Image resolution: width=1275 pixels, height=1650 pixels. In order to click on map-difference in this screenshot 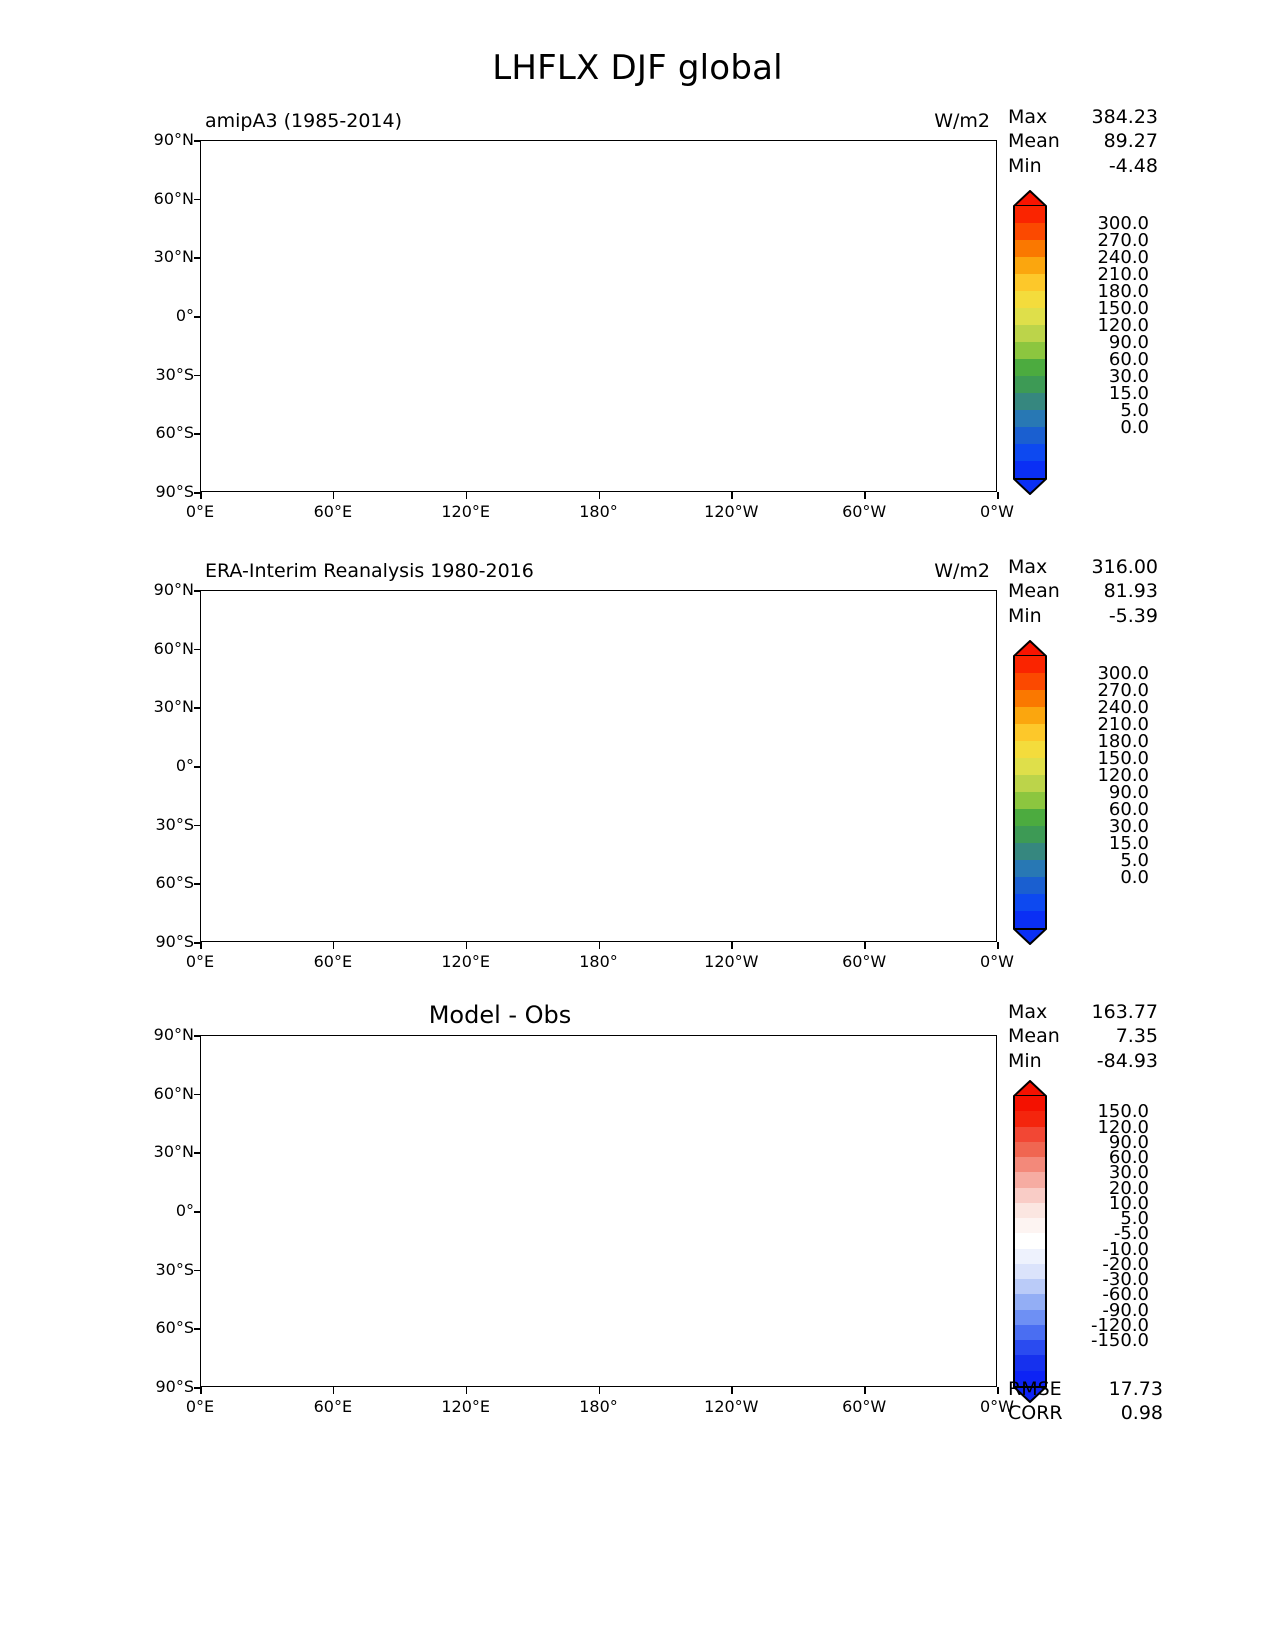, I will do `click(598, 1211)`.